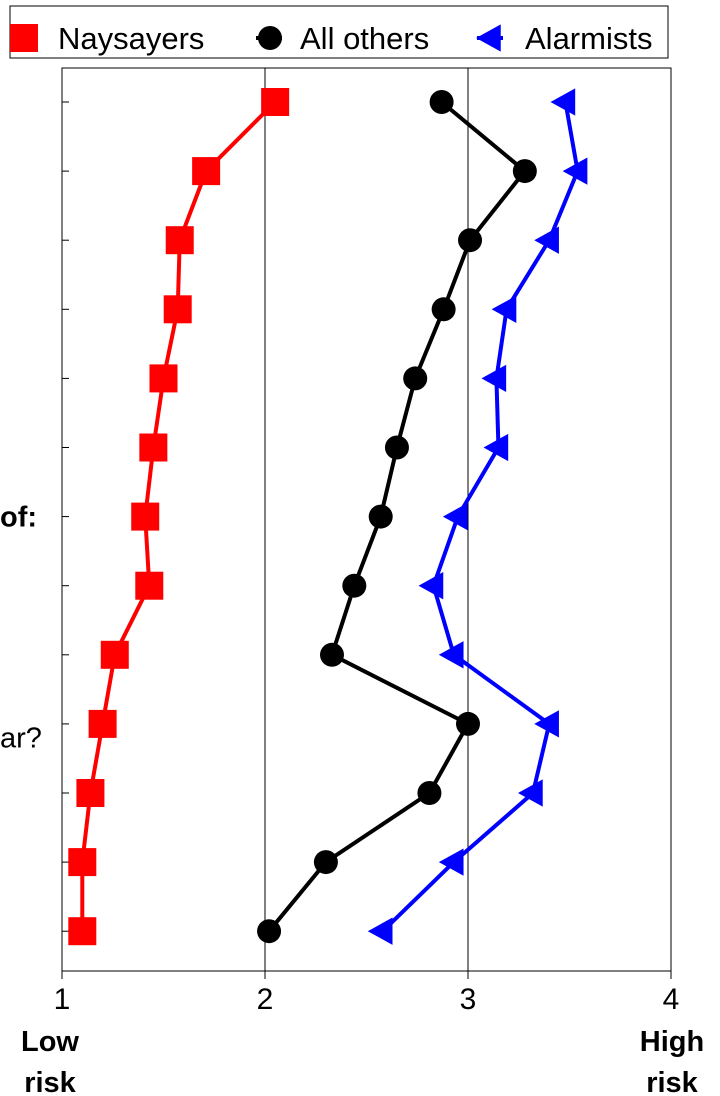 Image resolution: width=720 pixels, height=1096 pixels. What do you see at coordinates (21, 739) in the screenshot?
I see `side-label: ar?` at bounding box center [21, 739].